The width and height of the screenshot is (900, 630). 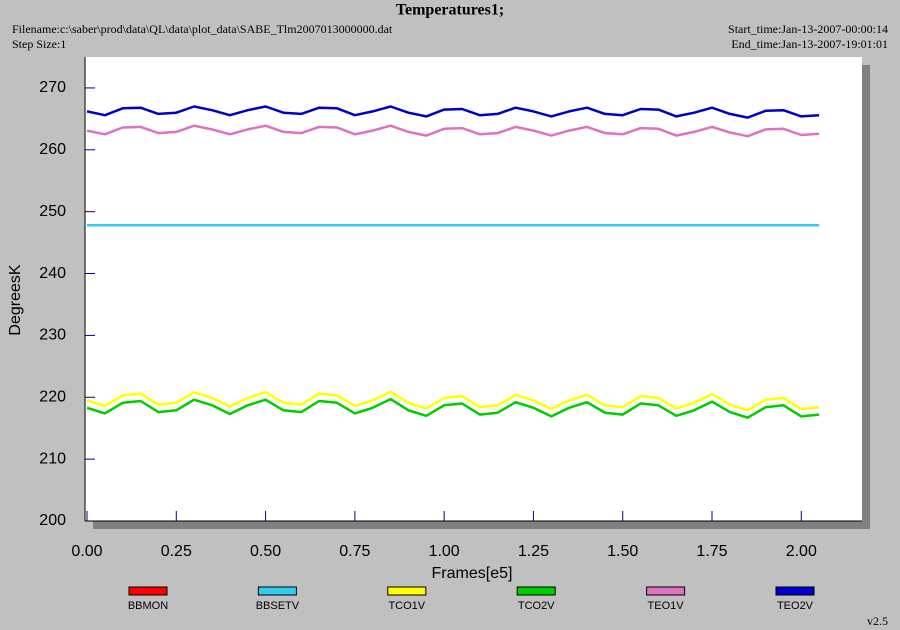 What do you see at coordinates (52, 520) in the screenshot?
I see `y-tick-label: 200` at bounding box center [52, 520].